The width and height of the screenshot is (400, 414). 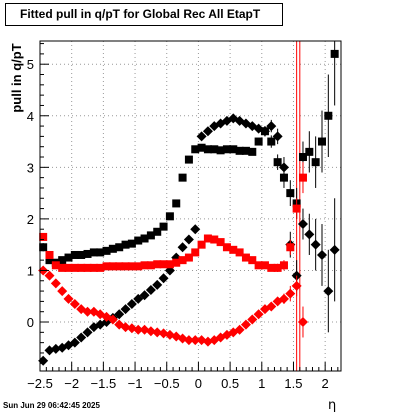 I want to click on x-axis-label: η, so click(x=332, y=405).